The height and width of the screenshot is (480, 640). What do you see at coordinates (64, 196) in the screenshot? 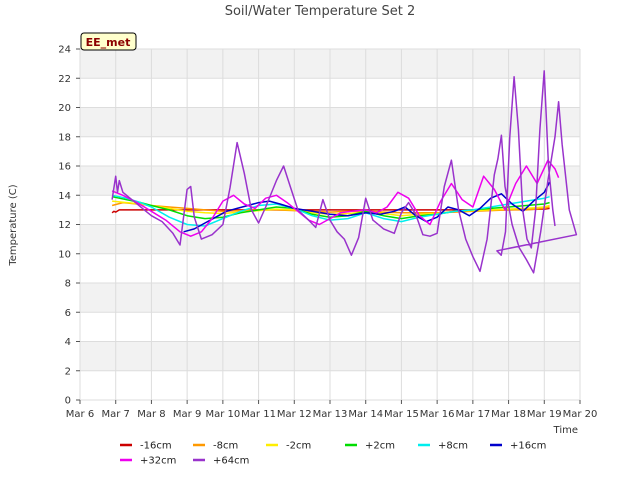
I see `y-tick-label: 14` at bounding box center [64, 196].